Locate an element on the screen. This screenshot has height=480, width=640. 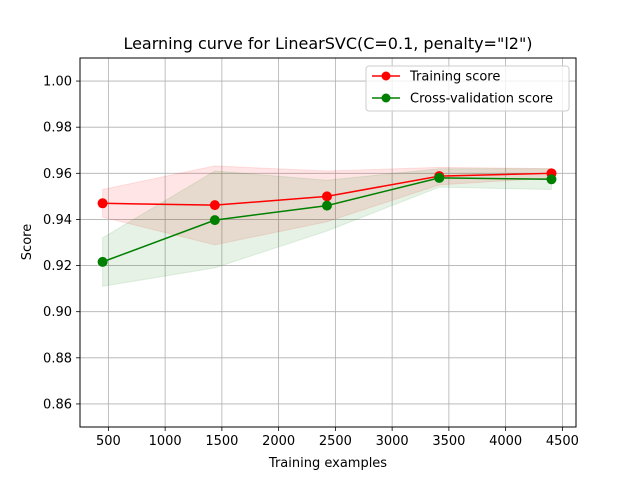
legend: Training score Cross-validation score is located at coordinates (467, 88).